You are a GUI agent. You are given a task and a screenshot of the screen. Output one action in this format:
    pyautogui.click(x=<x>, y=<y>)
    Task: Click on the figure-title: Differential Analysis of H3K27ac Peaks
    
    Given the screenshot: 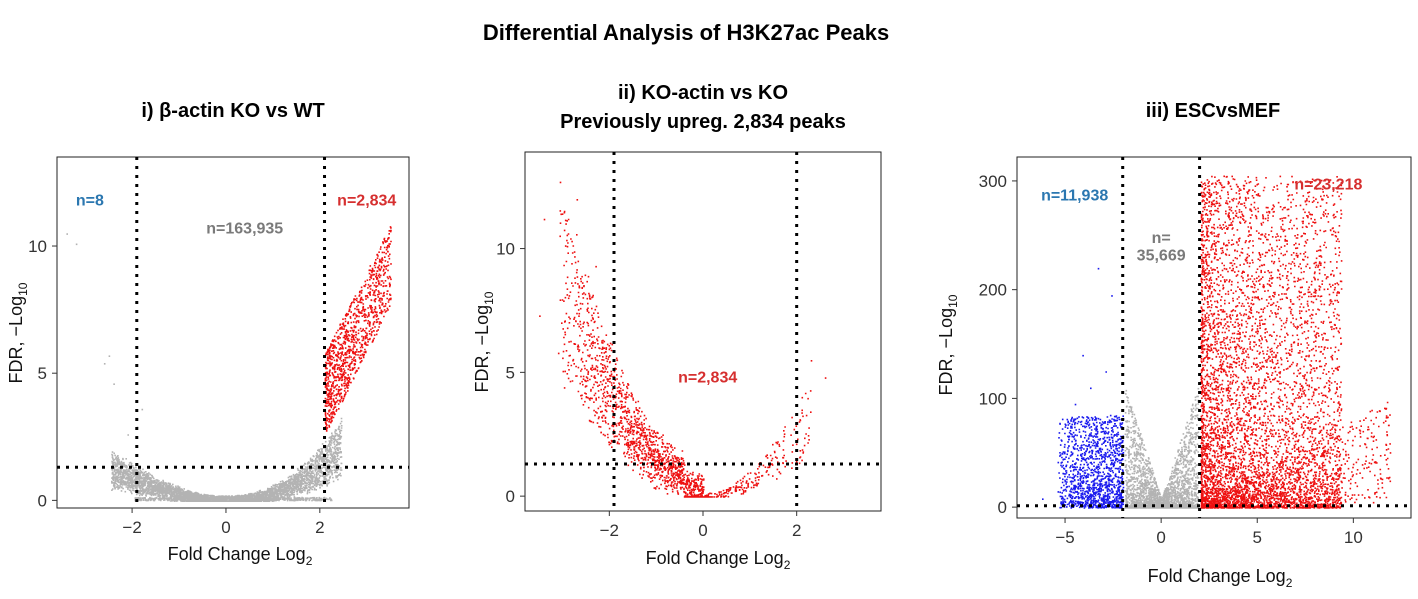 What is the action you would take?
    pyautogui.click(x=686, y=32)
    